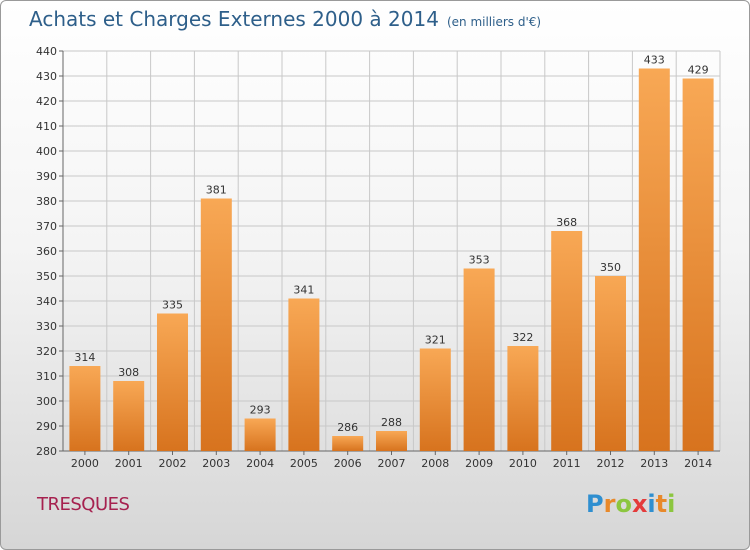 The width and height of the screenshot is (750, 550). What do you see at coordinates (46, 126) in the screenshot?
I see `y-tick-label: 410` at bounding box center [46, 126].